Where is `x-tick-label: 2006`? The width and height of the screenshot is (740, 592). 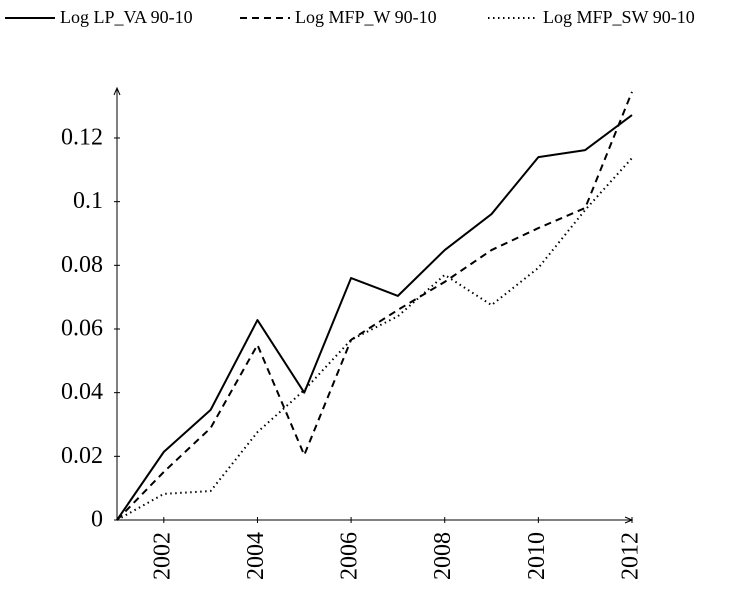
x-tick-label: 2006 is located at coordinates (350, 556).